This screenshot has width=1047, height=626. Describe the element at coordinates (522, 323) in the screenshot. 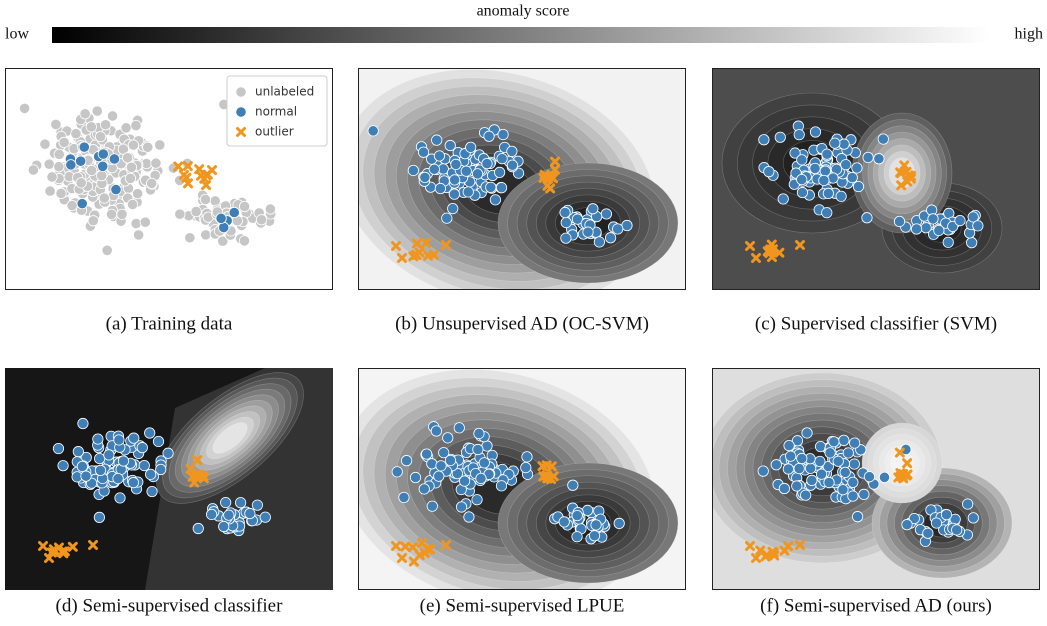

I see `caption: (b) Unsupervised AD (OC-SVM)` at that location.